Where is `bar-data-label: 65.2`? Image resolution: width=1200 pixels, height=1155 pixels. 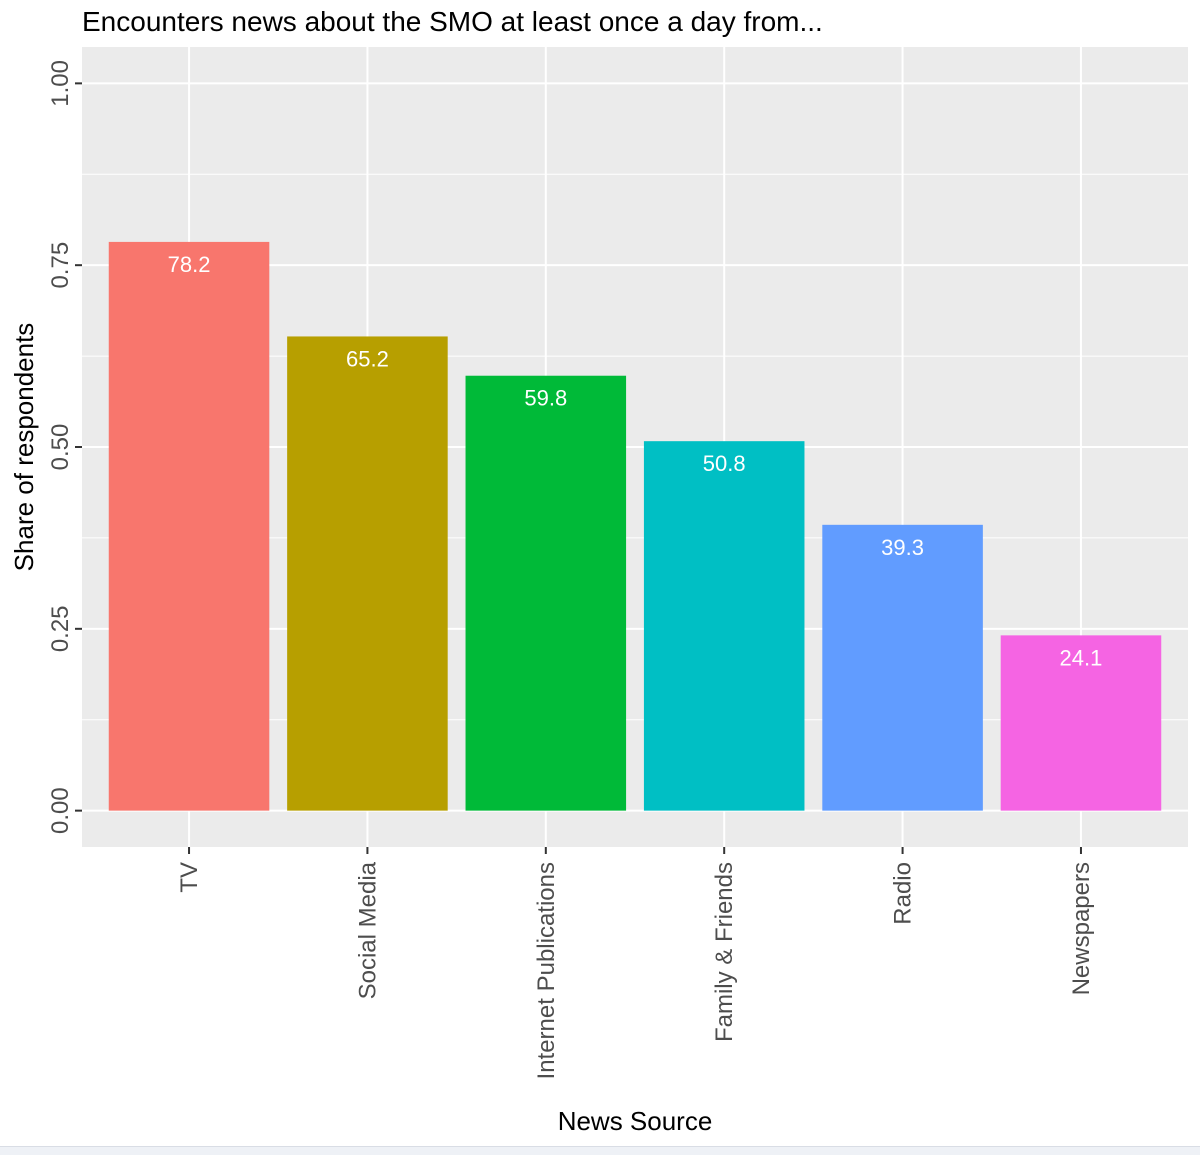
bar-data-label: 65.2 is located at coordinates (367, 358).